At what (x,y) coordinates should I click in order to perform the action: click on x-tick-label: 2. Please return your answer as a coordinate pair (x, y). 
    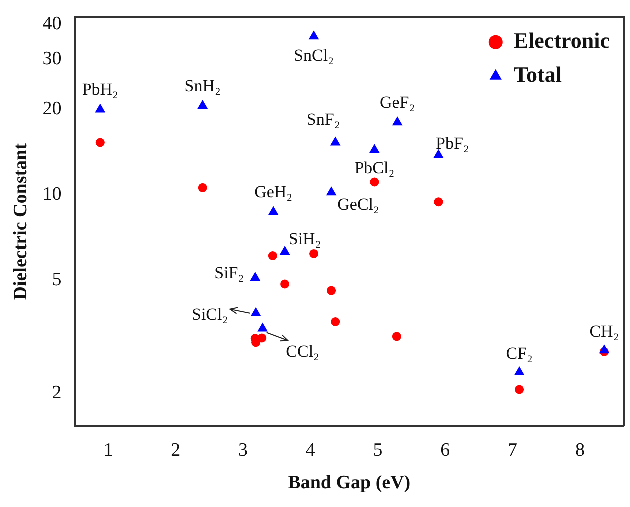
    Looking at the image, I should click on (176, 450).